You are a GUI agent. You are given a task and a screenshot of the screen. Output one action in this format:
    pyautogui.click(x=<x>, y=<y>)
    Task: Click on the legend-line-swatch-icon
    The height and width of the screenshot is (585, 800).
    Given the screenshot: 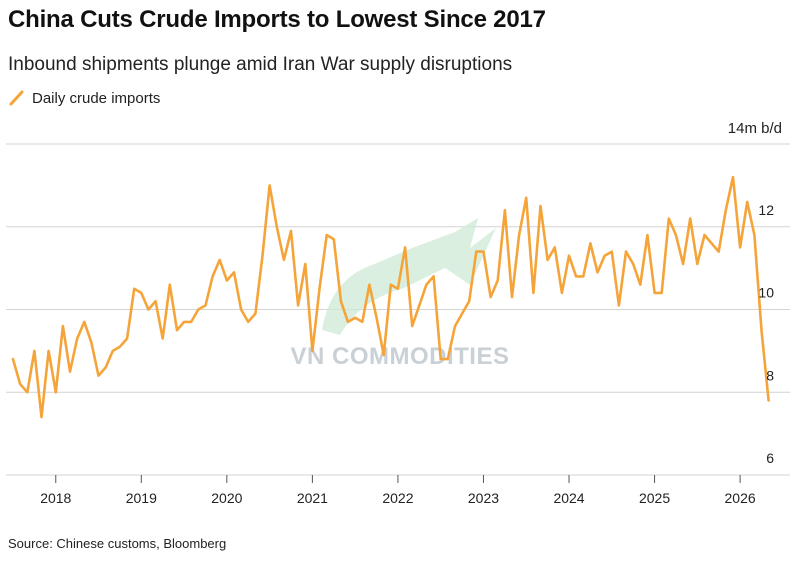 What is the action you would take?
    pyautogui.click(x=16, y=98)
    